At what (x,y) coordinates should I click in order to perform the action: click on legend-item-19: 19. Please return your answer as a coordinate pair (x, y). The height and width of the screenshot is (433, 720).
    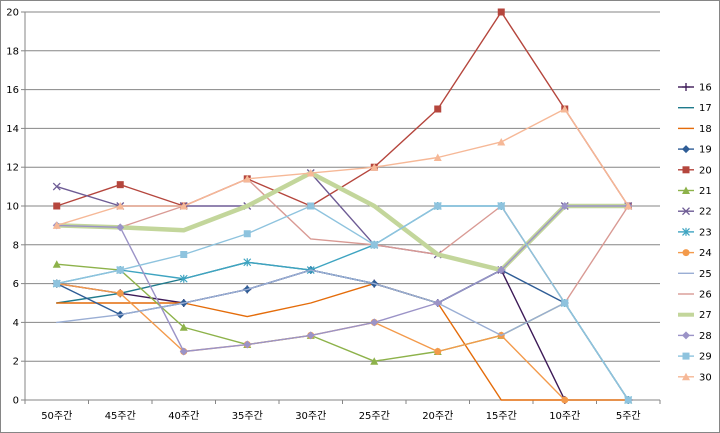
    Looking at the image, I should click on (695, 150).